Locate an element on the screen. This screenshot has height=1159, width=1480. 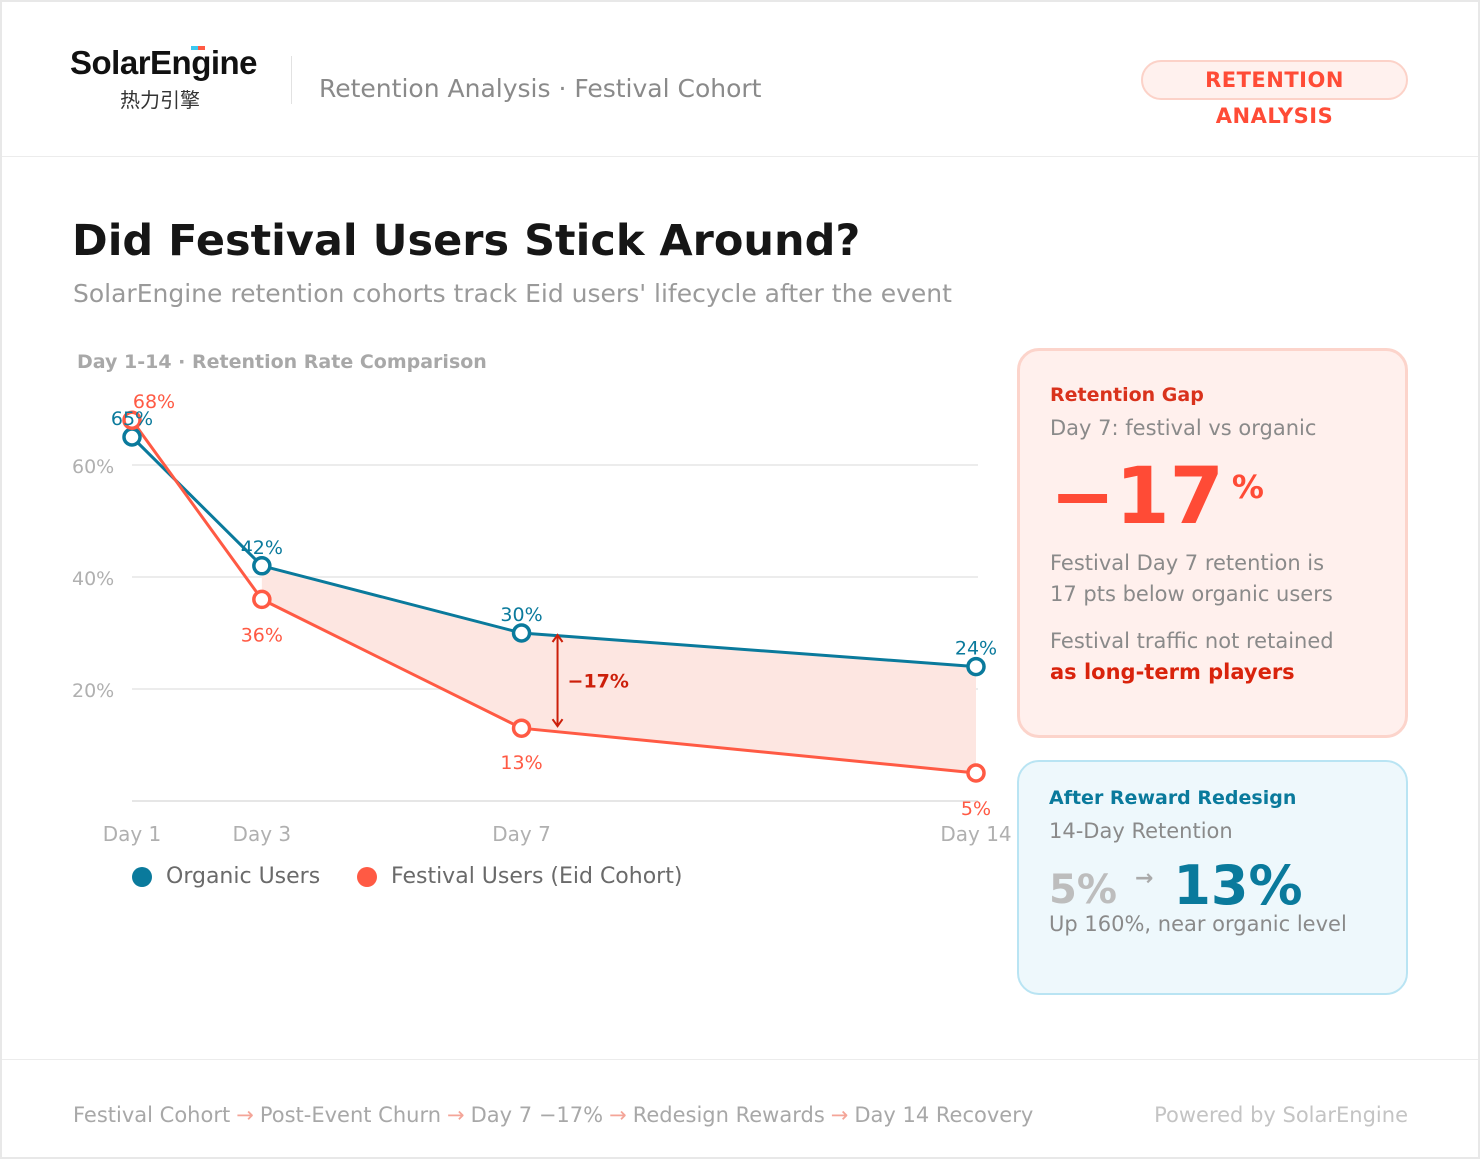
logo-text: SolarEngine is located at coordinates (164, 62).